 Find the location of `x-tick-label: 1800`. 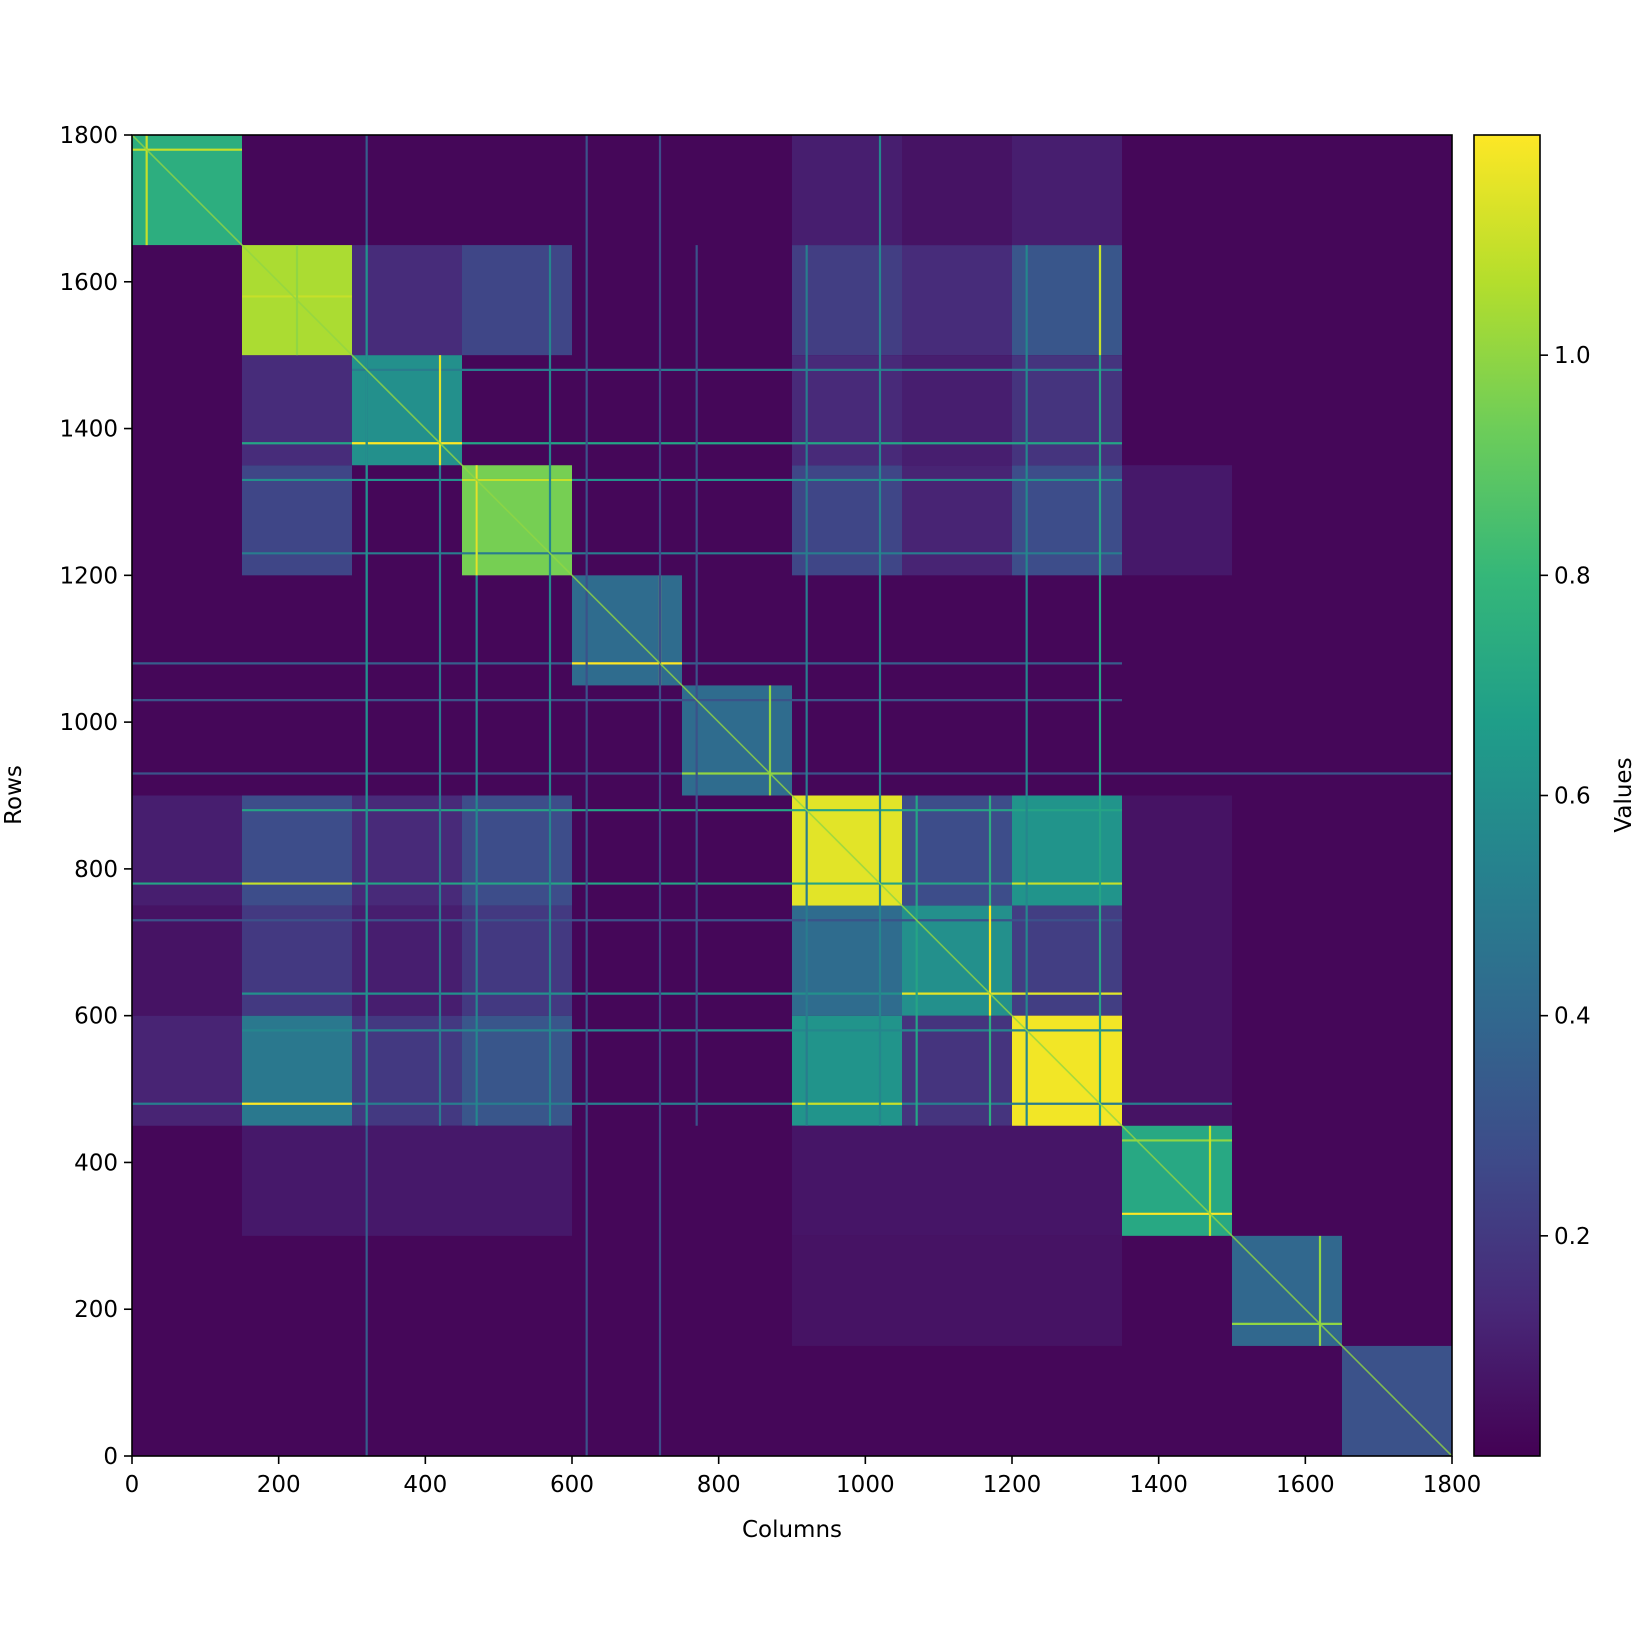

x-tick-label: 1800 is located at coordinates (1452, 1485).